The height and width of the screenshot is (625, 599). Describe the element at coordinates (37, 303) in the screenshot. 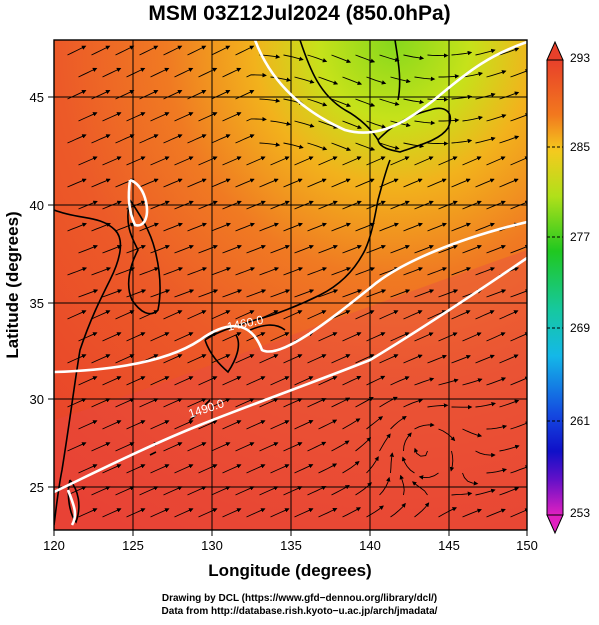

I see `y-tick-label: 35` at that location.